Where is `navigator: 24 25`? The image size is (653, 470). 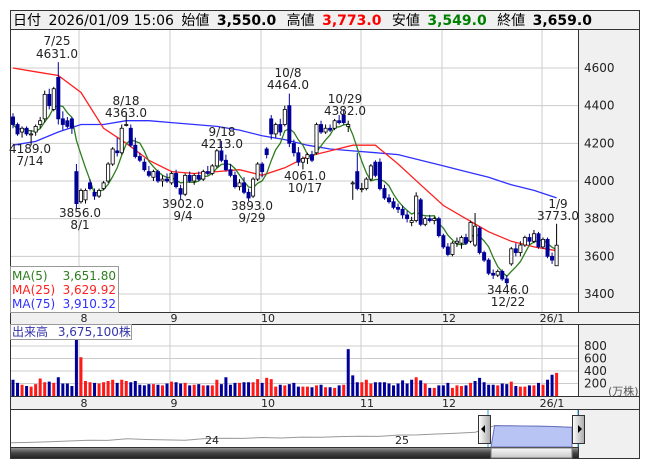 navigator: 24 25 is located at coordinates (297, 434).